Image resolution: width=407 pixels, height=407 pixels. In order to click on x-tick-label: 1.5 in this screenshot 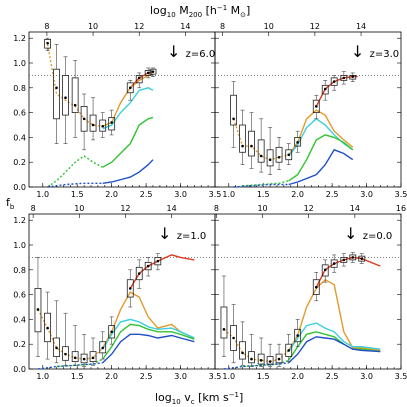, I will do `click(77, 194)`.